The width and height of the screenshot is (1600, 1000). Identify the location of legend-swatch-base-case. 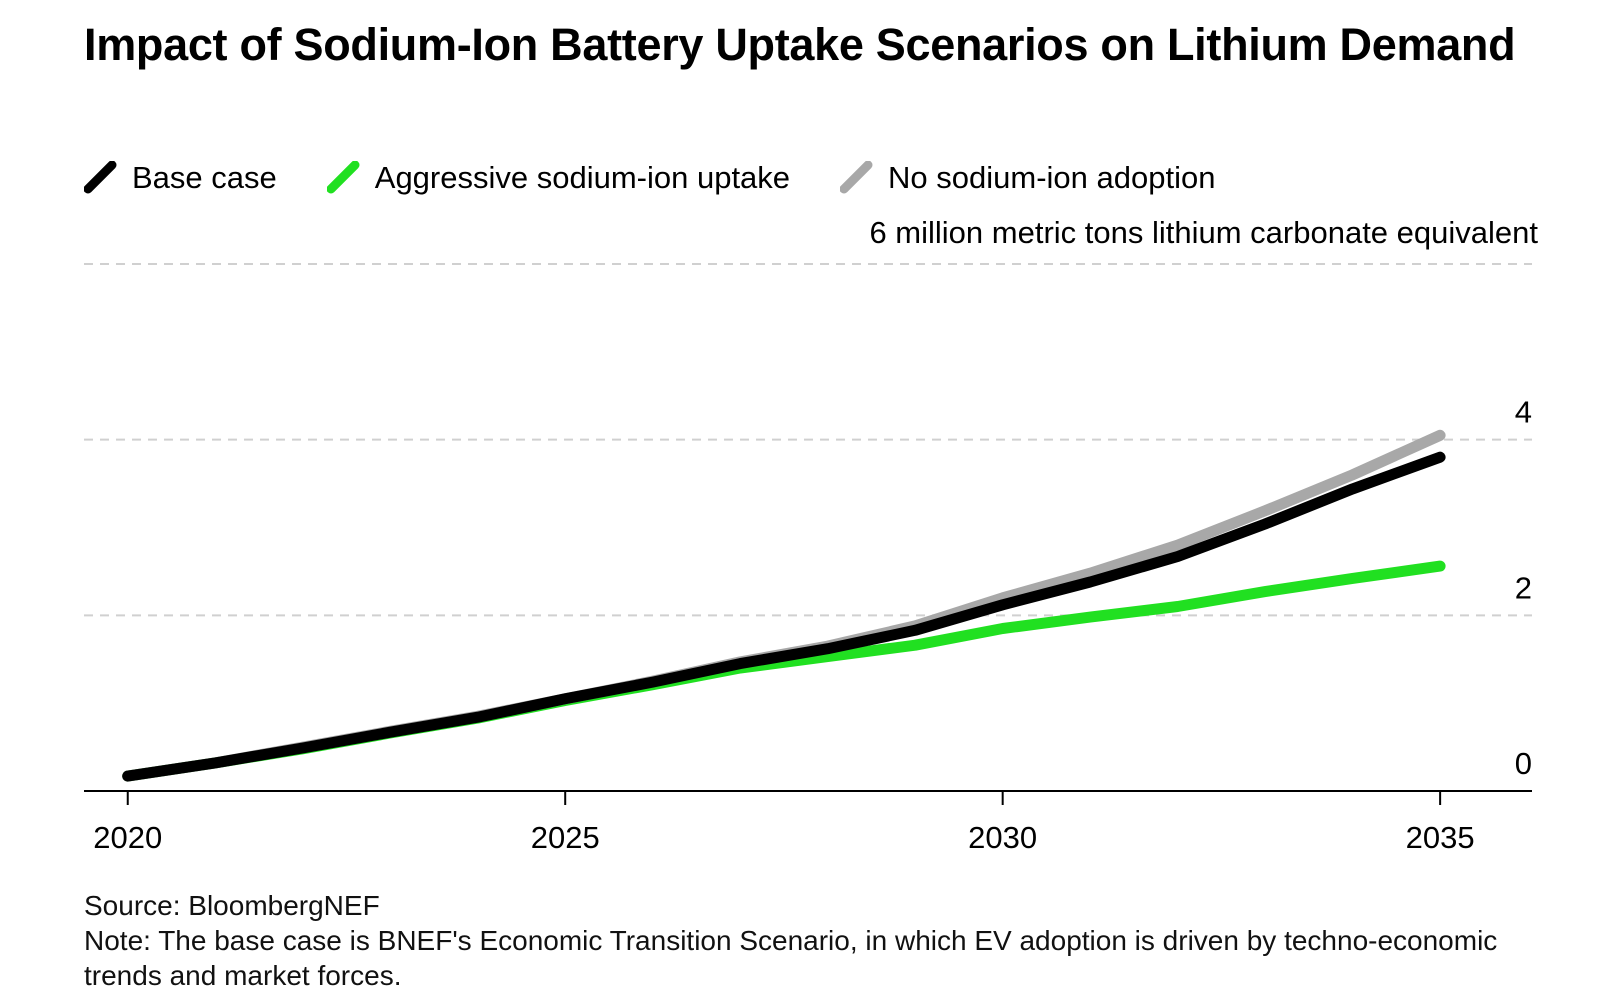
(100, 177).